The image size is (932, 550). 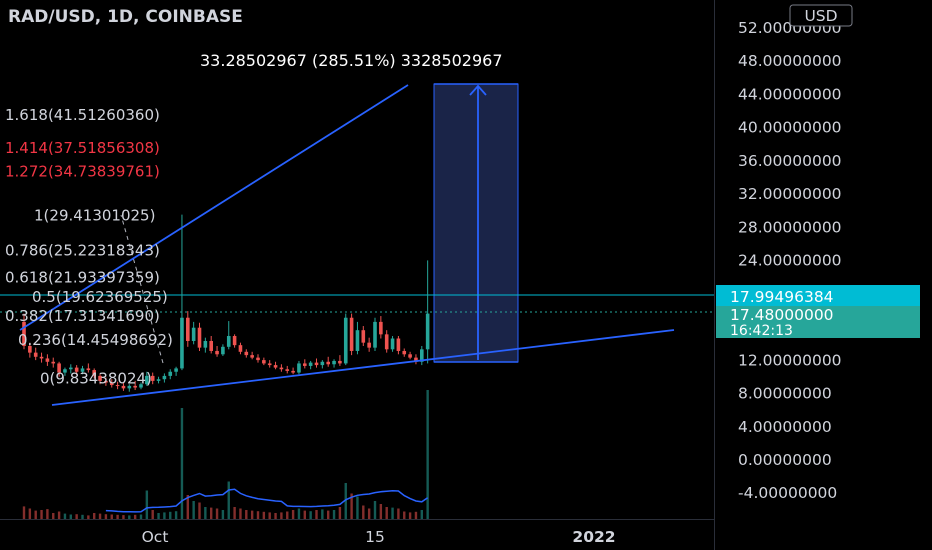 What do you see at coordinates (225, 454) in the screenshot?
I see `volume-bars` at bounding box center [225, 454].